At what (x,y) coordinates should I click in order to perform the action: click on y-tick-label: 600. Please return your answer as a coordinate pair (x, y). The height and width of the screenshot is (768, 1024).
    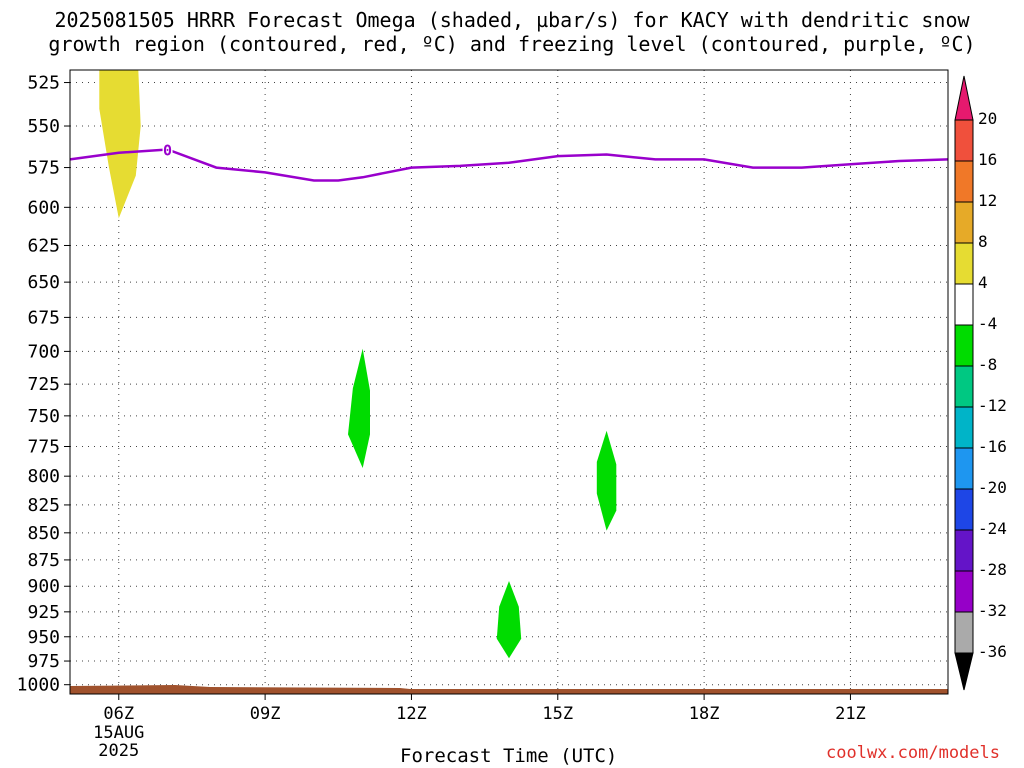
    Looking at the image, I should click on (43, 207).